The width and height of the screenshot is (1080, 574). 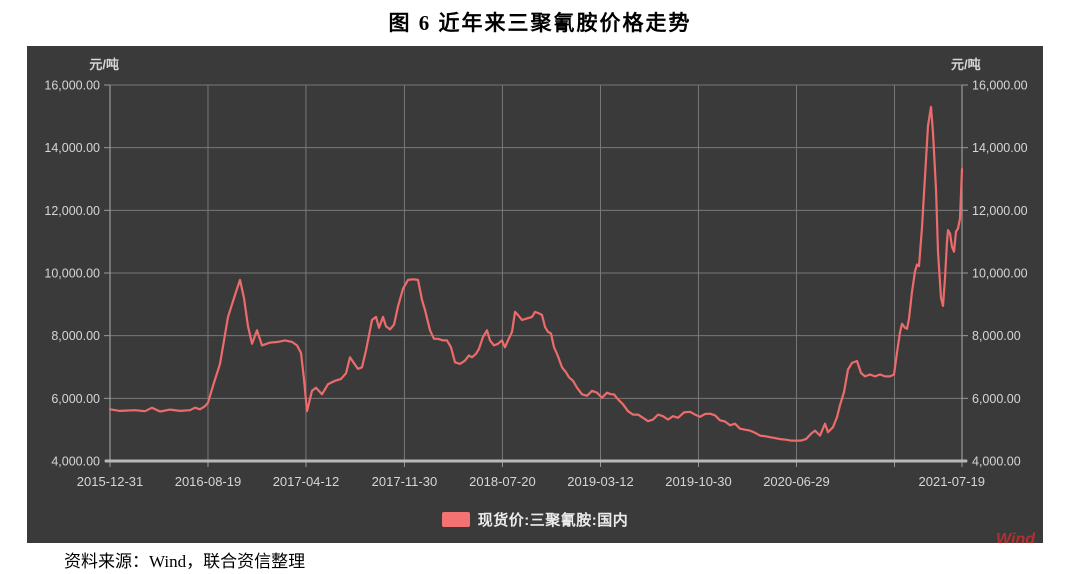 I want to click on y-axis-label-right: 14,000.00, so click(x=1000, y=148).